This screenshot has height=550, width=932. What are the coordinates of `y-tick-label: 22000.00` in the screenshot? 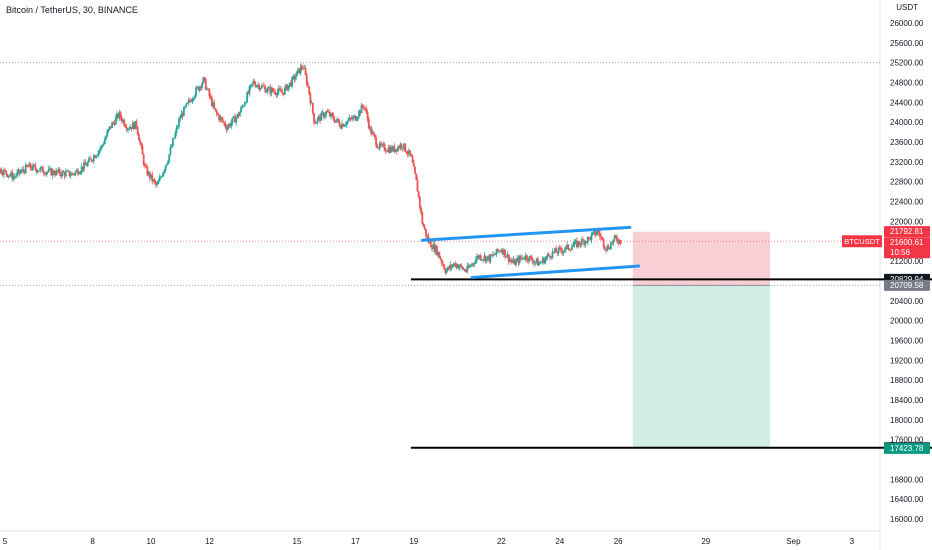 It's located at (907, 221).